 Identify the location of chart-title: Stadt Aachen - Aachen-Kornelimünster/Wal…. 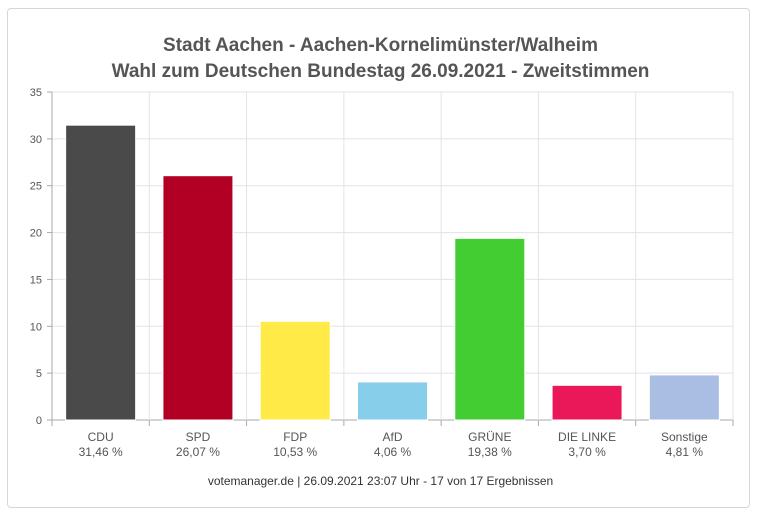
(380, 45).